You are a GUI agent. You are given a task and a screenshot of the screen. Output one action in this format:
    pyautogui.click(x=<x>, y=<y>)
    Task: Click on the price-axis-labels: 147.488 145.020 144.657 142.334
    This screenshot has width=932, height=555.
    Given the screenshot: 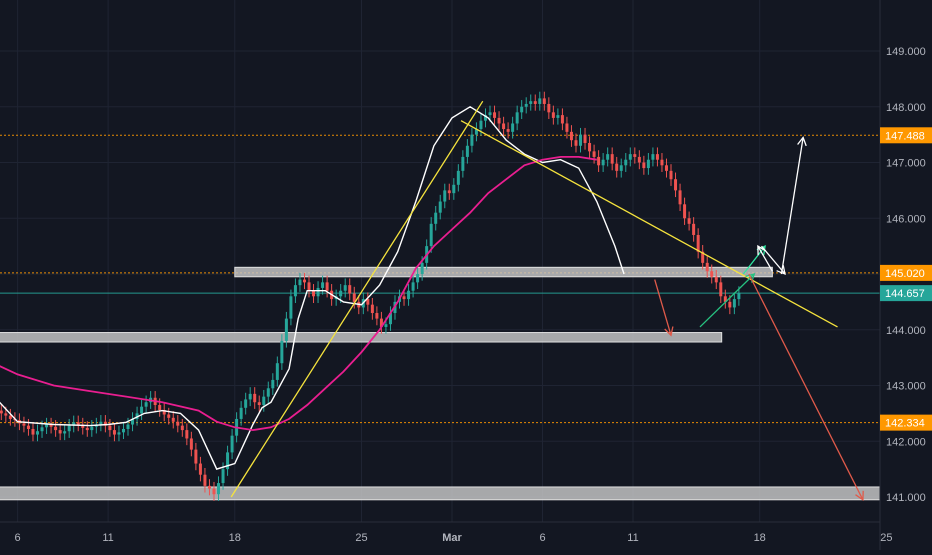 What is the action you would take?
    pyautogui.click(x=906, y=279)
    